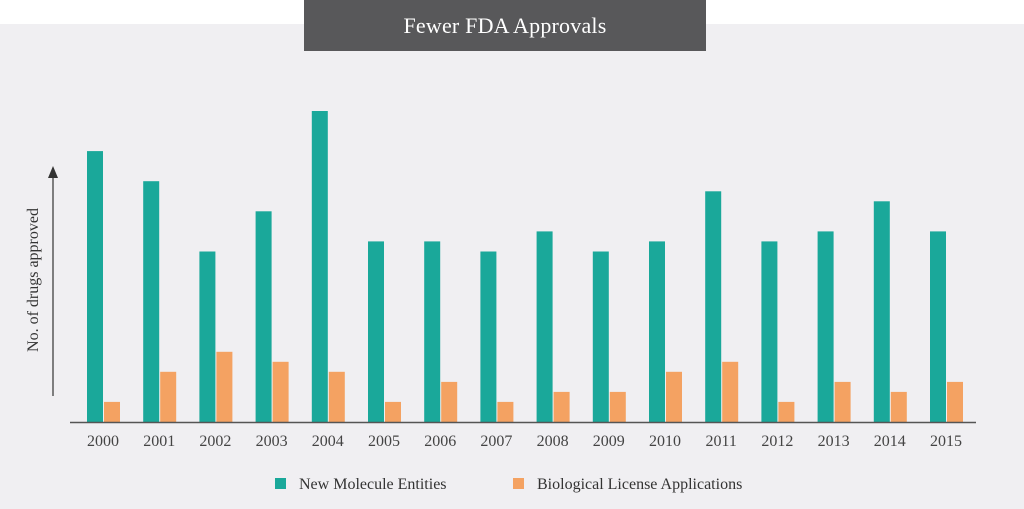  What do you see at coordinates (215, 441) in the screenshot?
I see `x-tick-label-2002: 2002` at bounding box center [215, 441].